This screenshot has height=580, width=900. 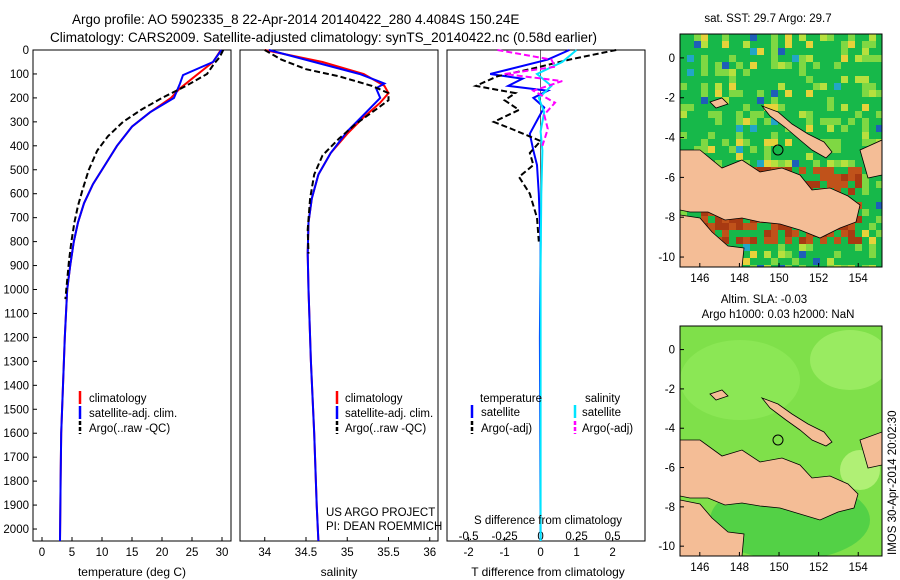 I want to click on s-difference-label: S difference from climatology, so click(x=548, y=521).